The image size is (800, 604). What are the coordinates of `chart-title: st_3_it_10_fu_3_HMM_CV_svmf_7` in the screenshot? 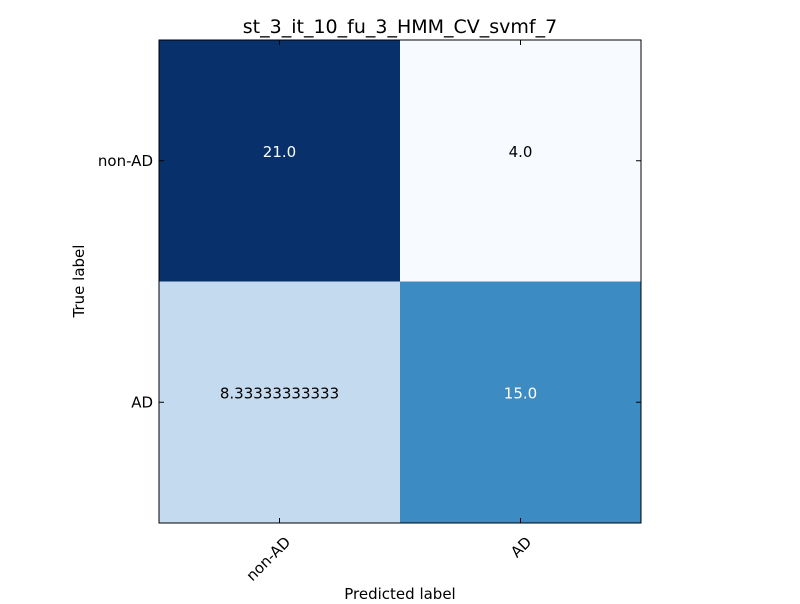 It's located at (400, 27).